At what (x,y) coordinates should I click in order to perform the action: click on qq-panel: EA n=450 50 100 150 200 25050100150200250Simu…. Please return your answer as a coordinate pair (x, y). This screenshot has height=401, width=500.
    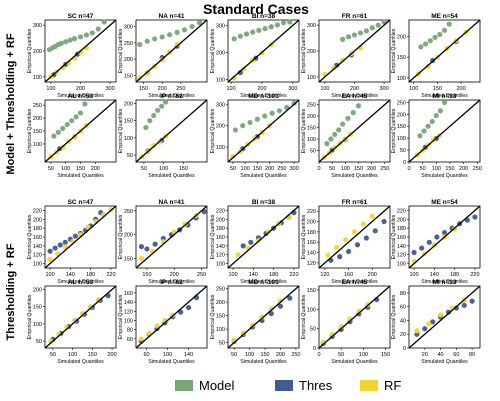
    Looking at the image, I should click on (346, 136).